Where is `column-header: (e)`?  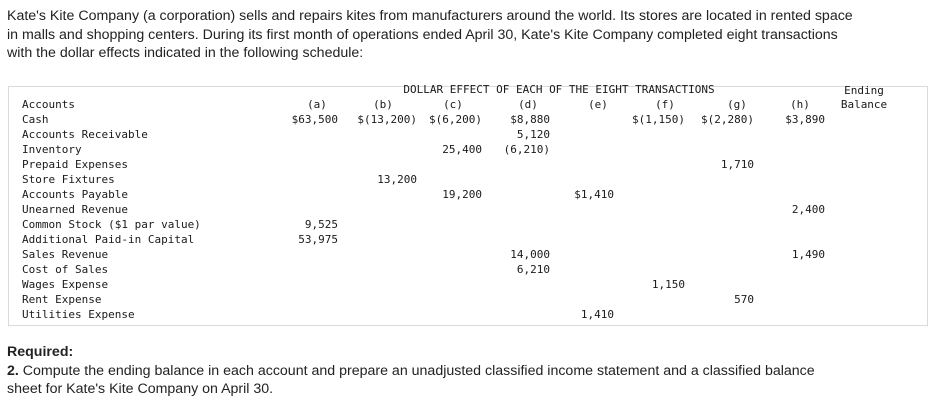 column-header: (e) is located at coordinates (598, 104).